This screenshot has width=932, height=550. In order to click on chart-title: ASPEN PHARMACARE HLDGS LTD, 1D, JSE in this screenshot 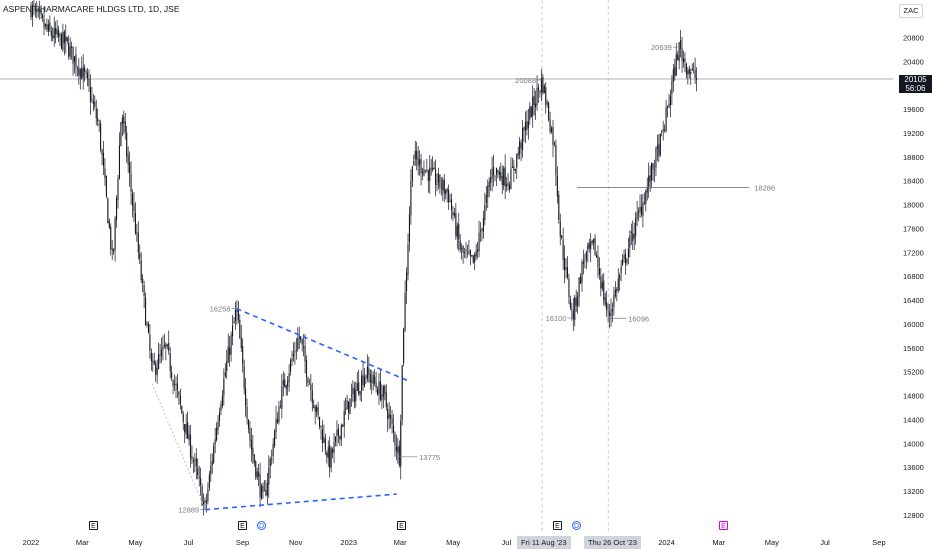, I will do `click(91, 9)`.